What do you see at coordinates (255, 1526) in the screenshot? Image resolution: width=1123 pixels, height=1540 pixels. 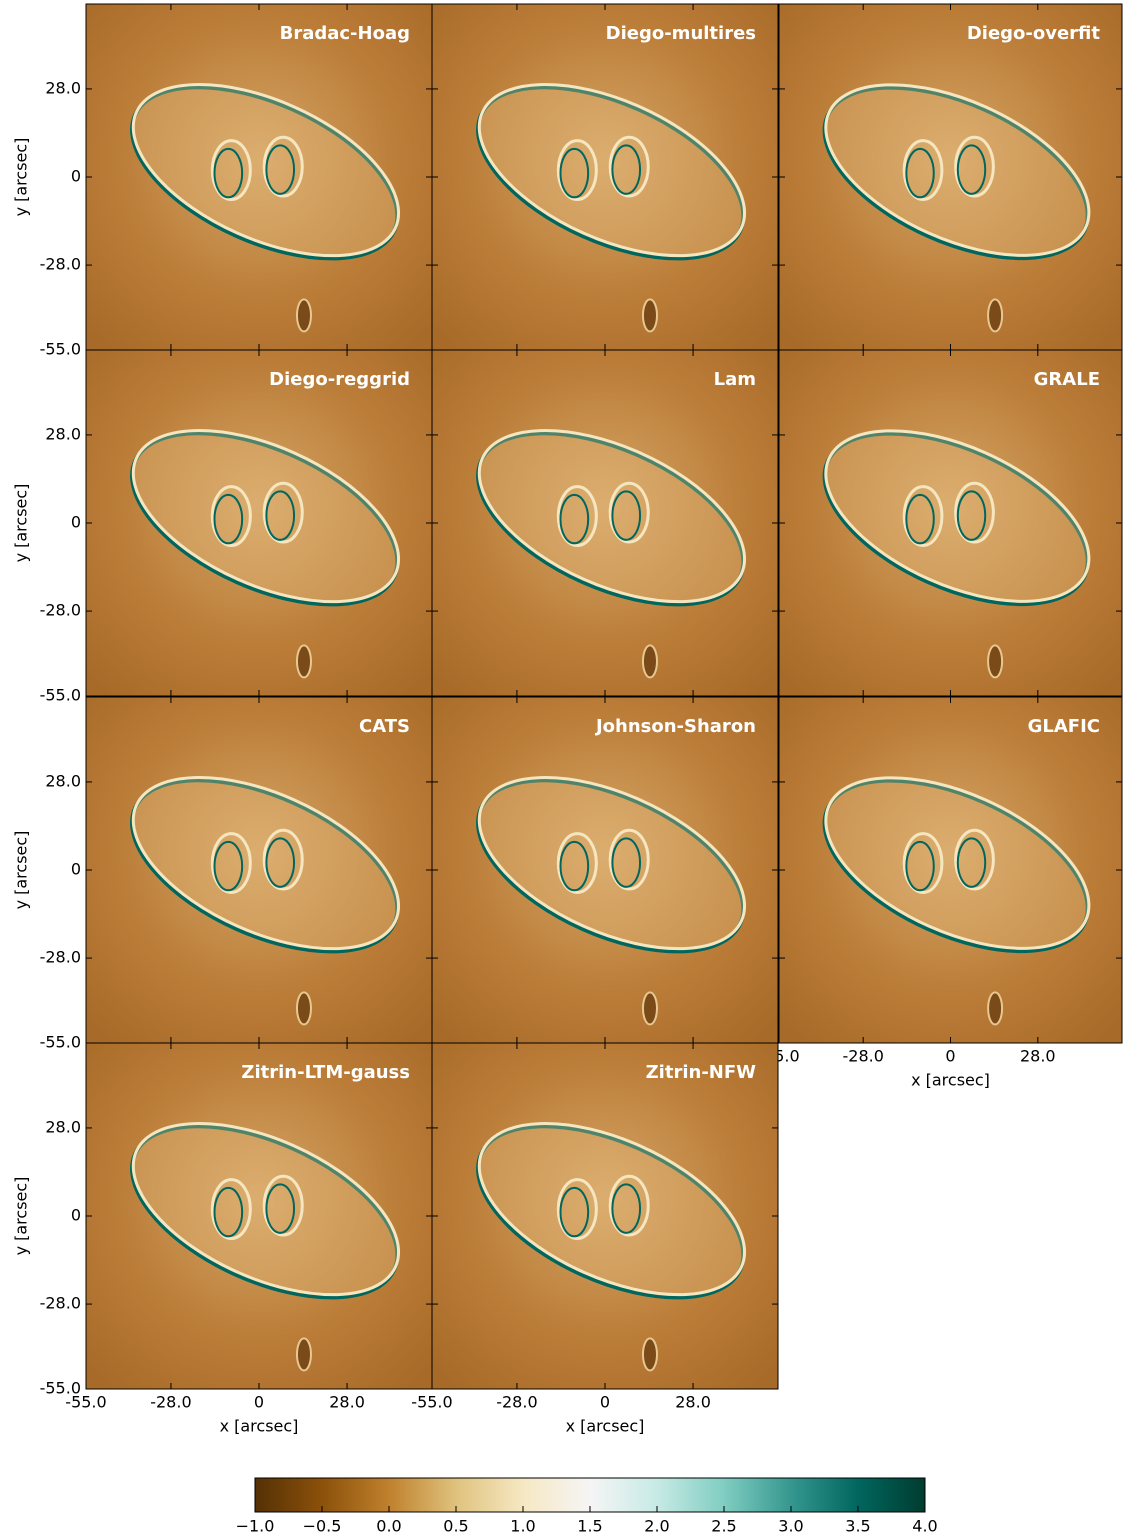 I see `colorbar-tick-label: −1.0` at bounding box center [255, 1526].